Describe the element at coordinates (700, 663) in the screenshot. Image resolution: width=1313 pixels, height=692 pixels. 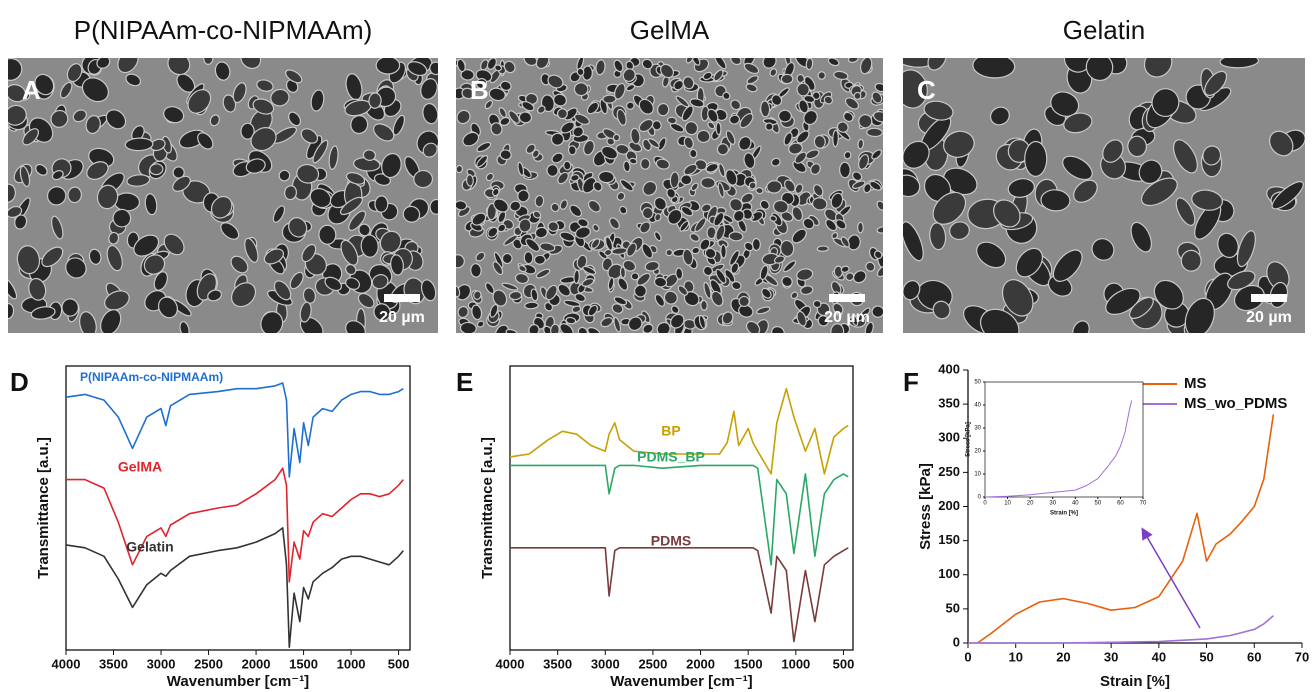
I see `x-tick-label: 2000` at that location.